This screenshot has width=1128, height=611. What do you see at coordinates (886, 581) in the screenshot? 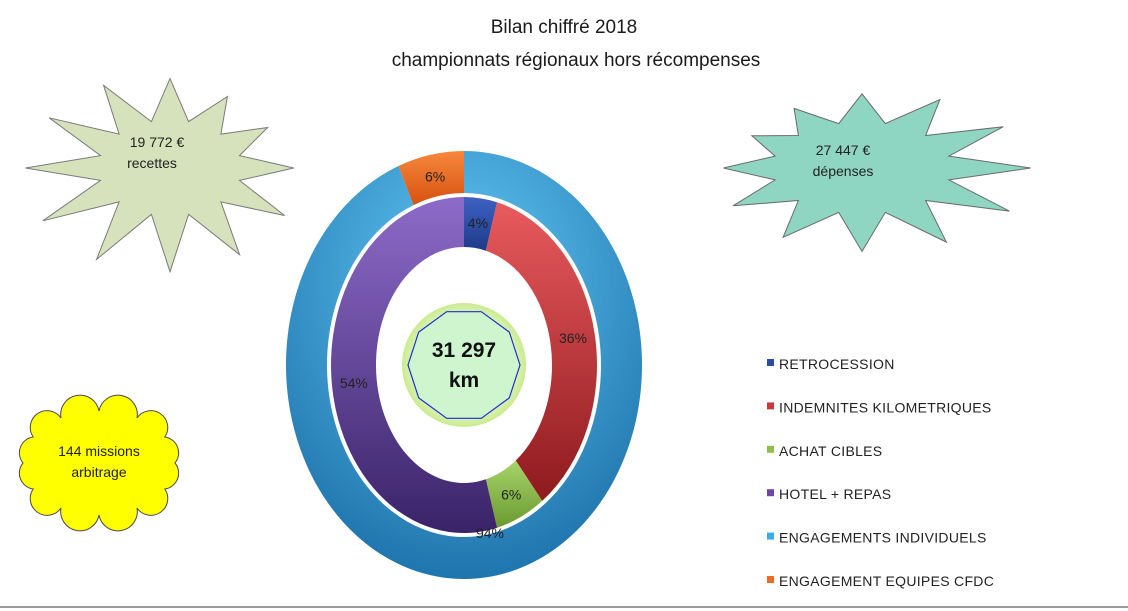
I see `legend-label-engagement-equipes-cfdc: ENGAGEMENT EQUIPES CFDC` at bounding box center [886, 581].